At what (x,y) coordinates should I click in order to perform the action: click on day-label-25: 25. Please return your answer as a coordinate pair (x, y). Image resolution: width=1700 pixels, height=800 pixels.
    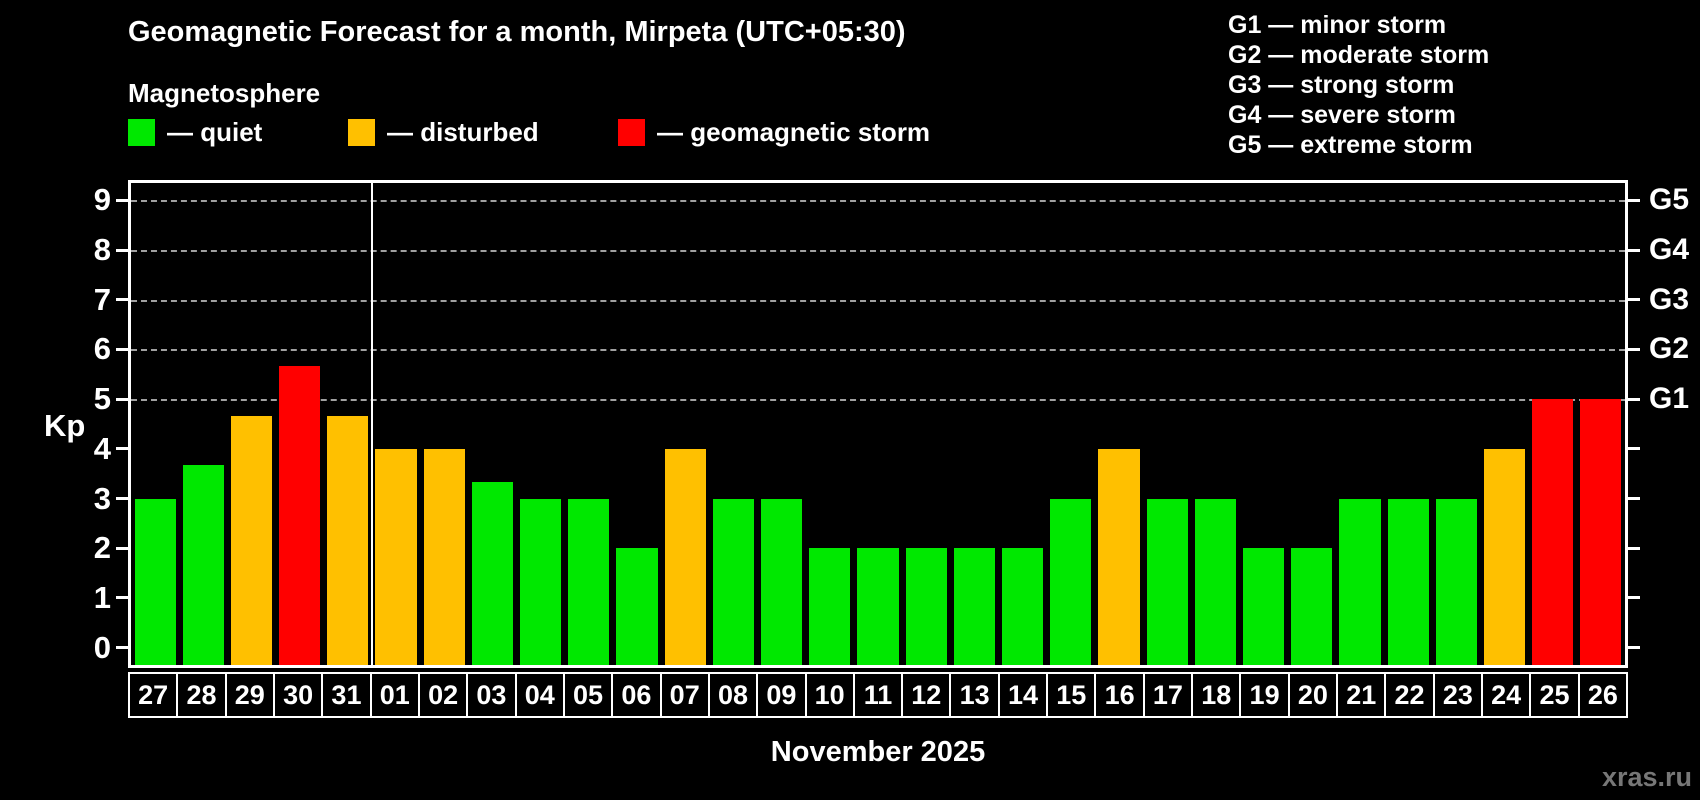
    Looking at the image, I should click on (1554, 695).